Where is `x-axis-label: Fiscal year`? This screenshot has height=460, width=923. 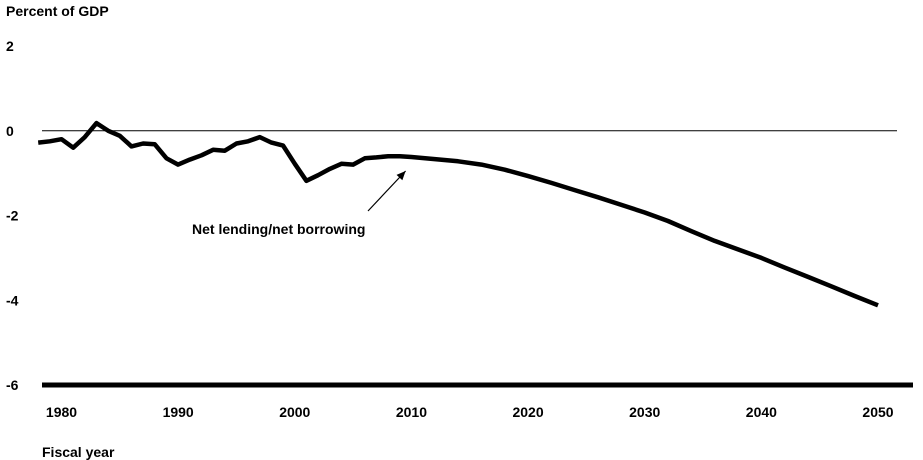 x-axis-label: Fiscal year is located at coordinates (78, 452).